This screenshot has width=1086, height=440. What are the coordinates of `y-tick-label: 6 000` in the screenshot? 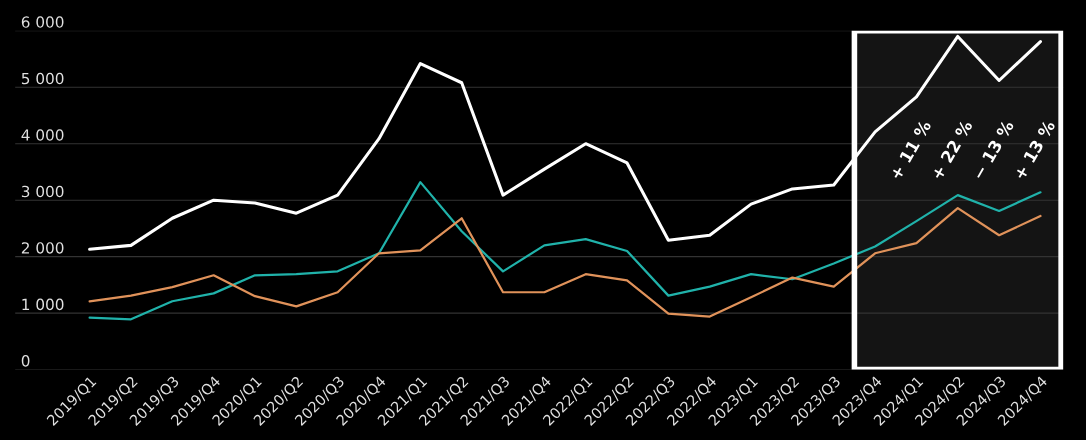 It's located at (42, 22).